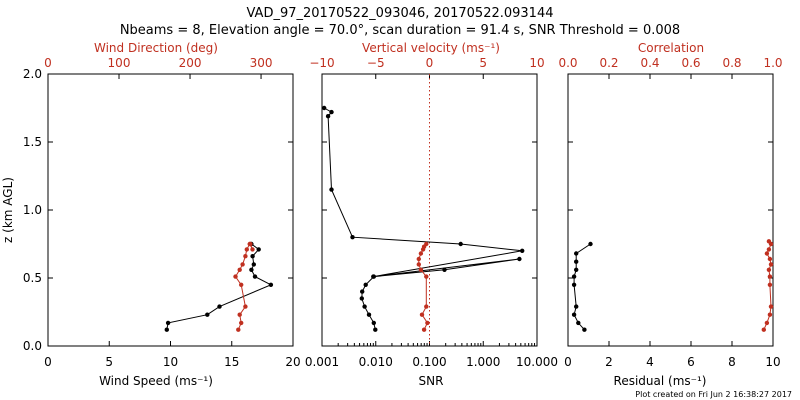 The image size is (800, 400). Describe the element at coordinates (772, 63) in the screenshot. I see `top-tick-label: 1.0` at that location.